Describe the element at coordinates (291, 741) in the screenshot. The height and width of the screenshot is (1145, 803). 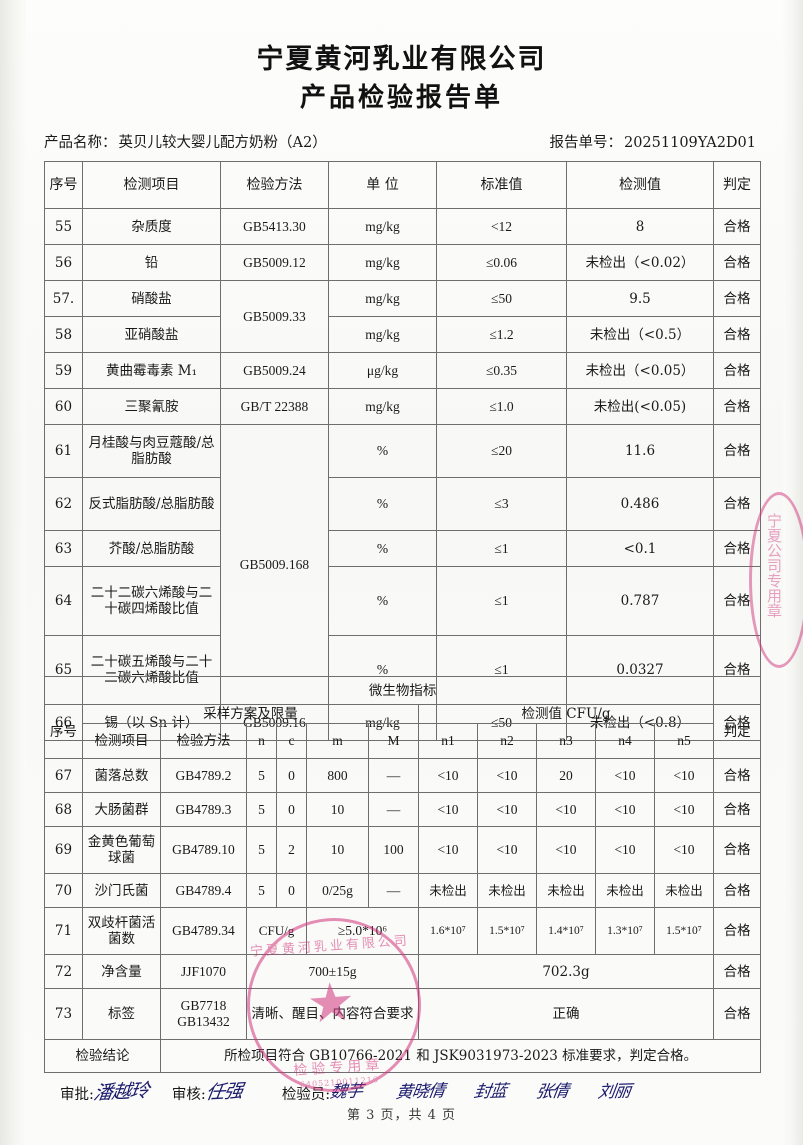
I see `col-header-c: c` at that location.